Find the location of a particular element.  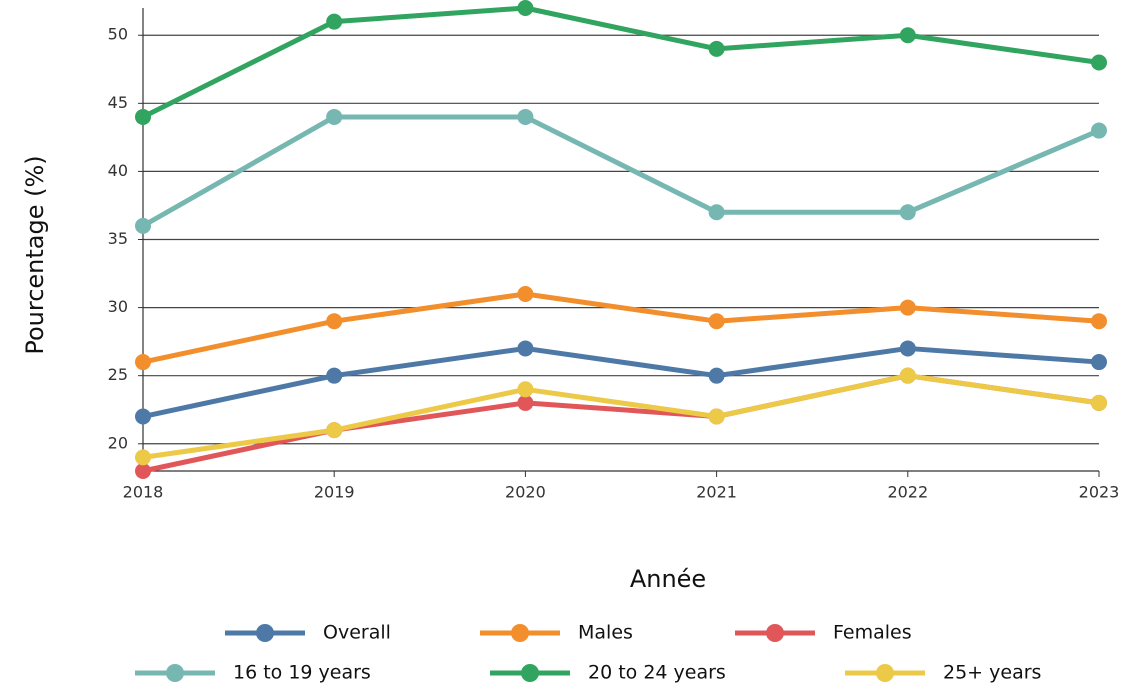

legend-label: 20 to 24 years is located at coordinates (657, 673).